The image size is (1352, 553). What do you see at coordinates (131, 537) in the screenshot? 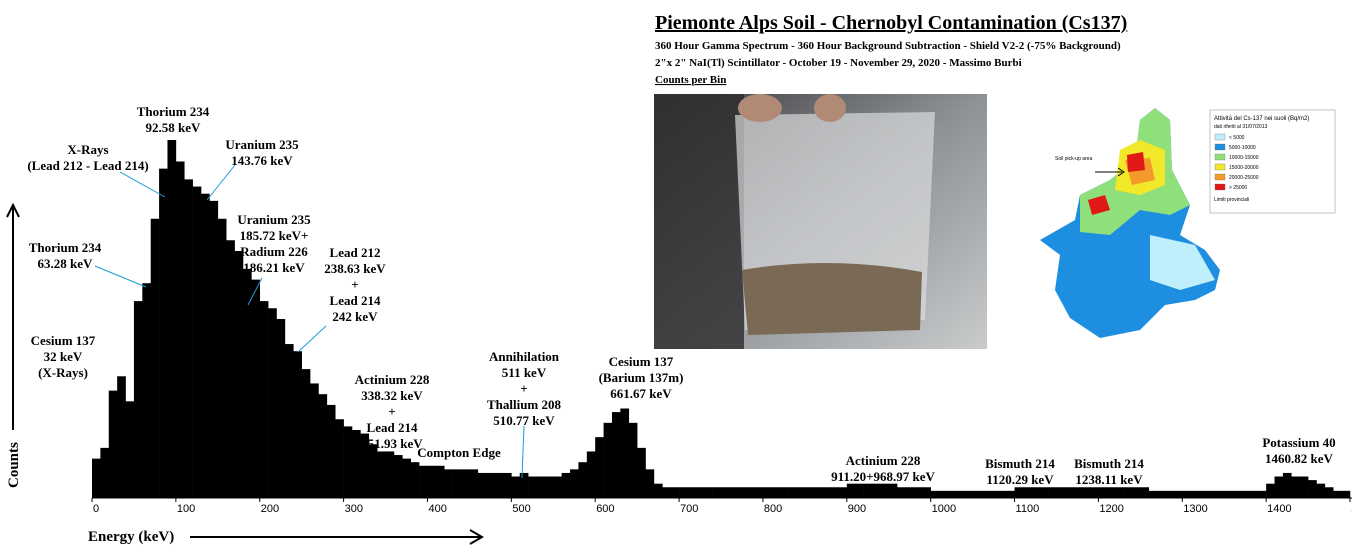
I see `x-axis-label: Energy (keV)` at bounding box center [131, 537].